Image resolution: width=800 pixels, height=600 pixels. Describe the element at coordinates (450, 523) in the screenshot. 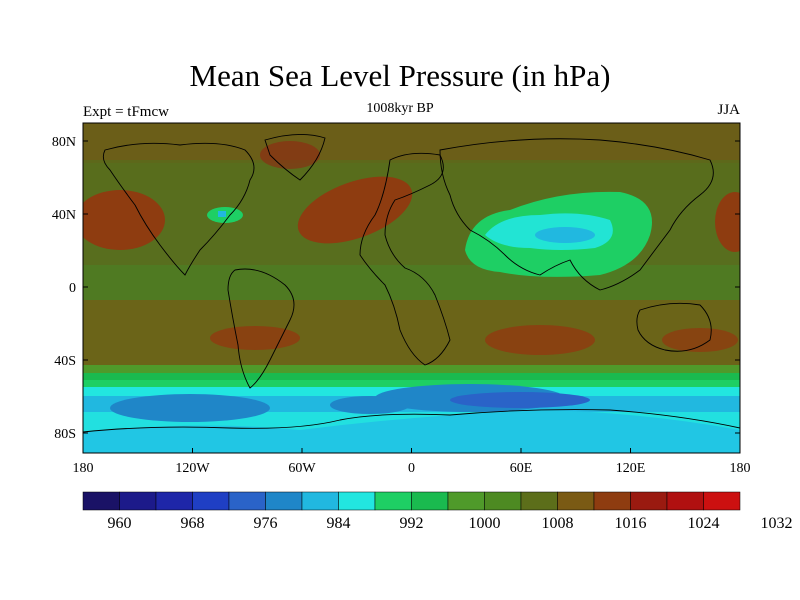

I see `colorbar-labels: 960968976984992100010081016102410321040` at that location.